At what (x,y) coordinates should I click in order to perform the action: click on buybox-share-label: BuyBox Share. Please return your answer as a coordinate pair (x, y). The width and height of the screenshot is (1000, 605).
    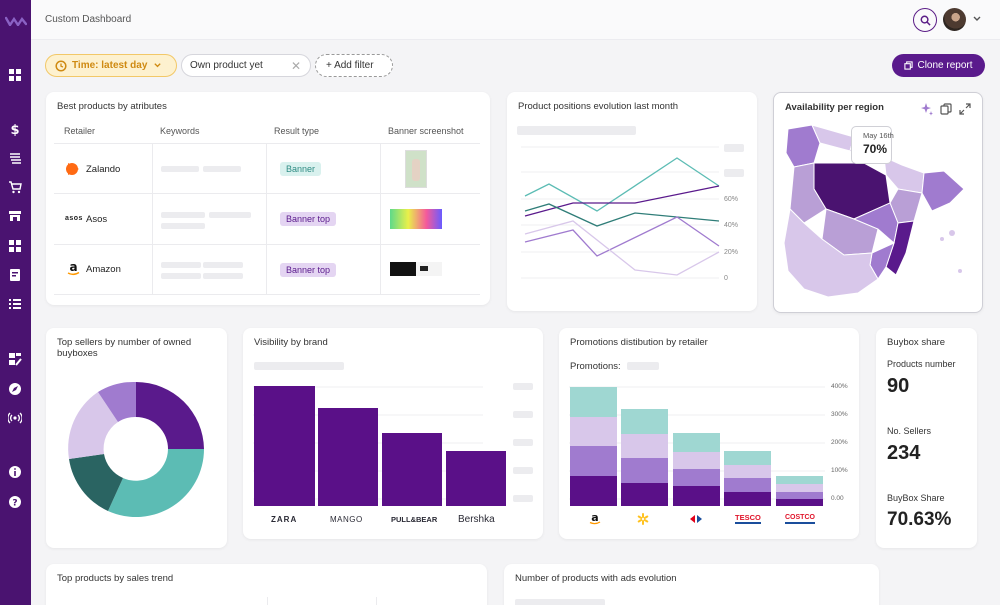
    Looking at the image, I should click on (916, 498).